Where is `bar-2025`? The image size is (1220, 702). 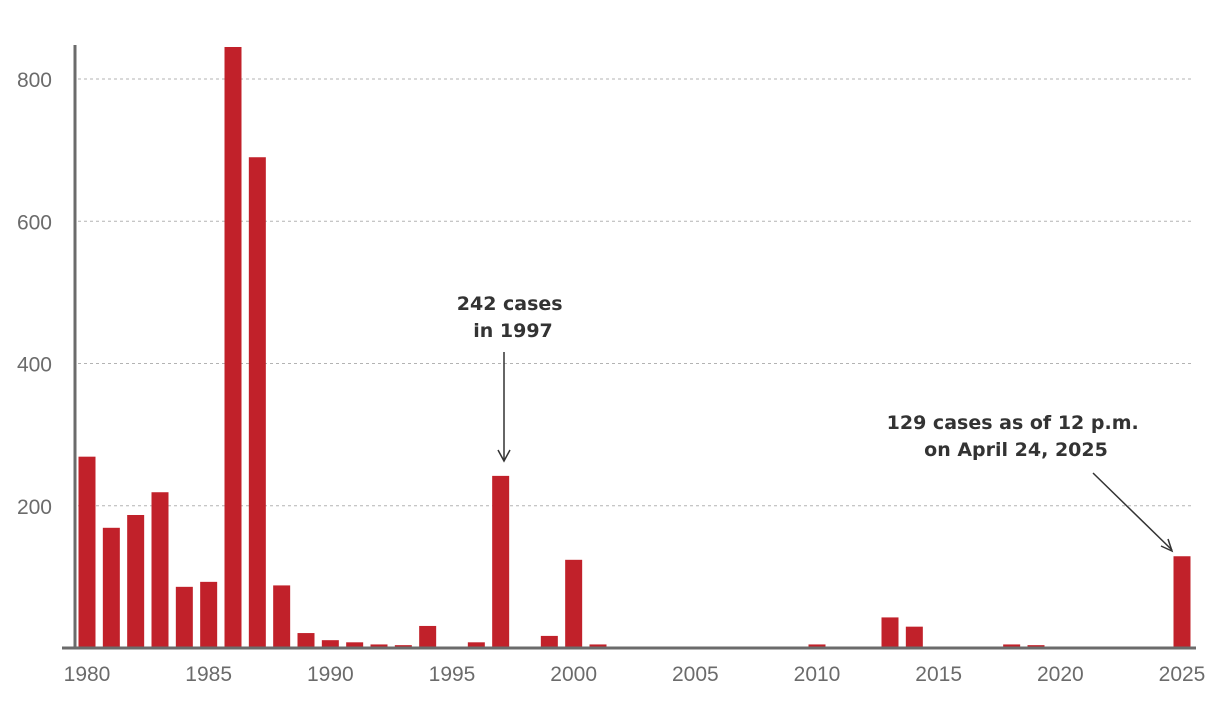
bar-2025 is located at coordinates (1182, 602).